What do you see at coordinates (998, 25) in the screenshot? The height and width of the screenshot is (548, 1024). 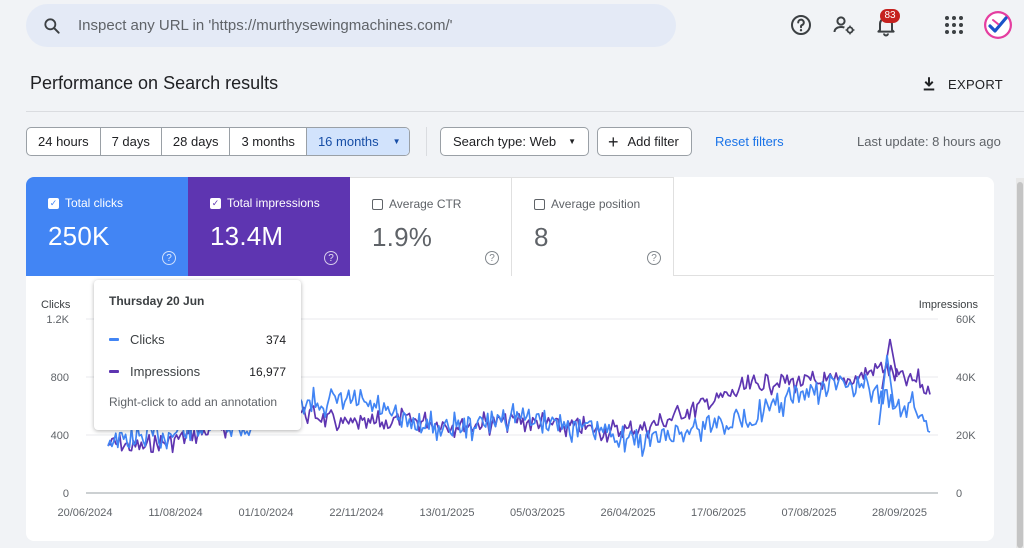 I see `avatar` at bounding box center [998, 25].